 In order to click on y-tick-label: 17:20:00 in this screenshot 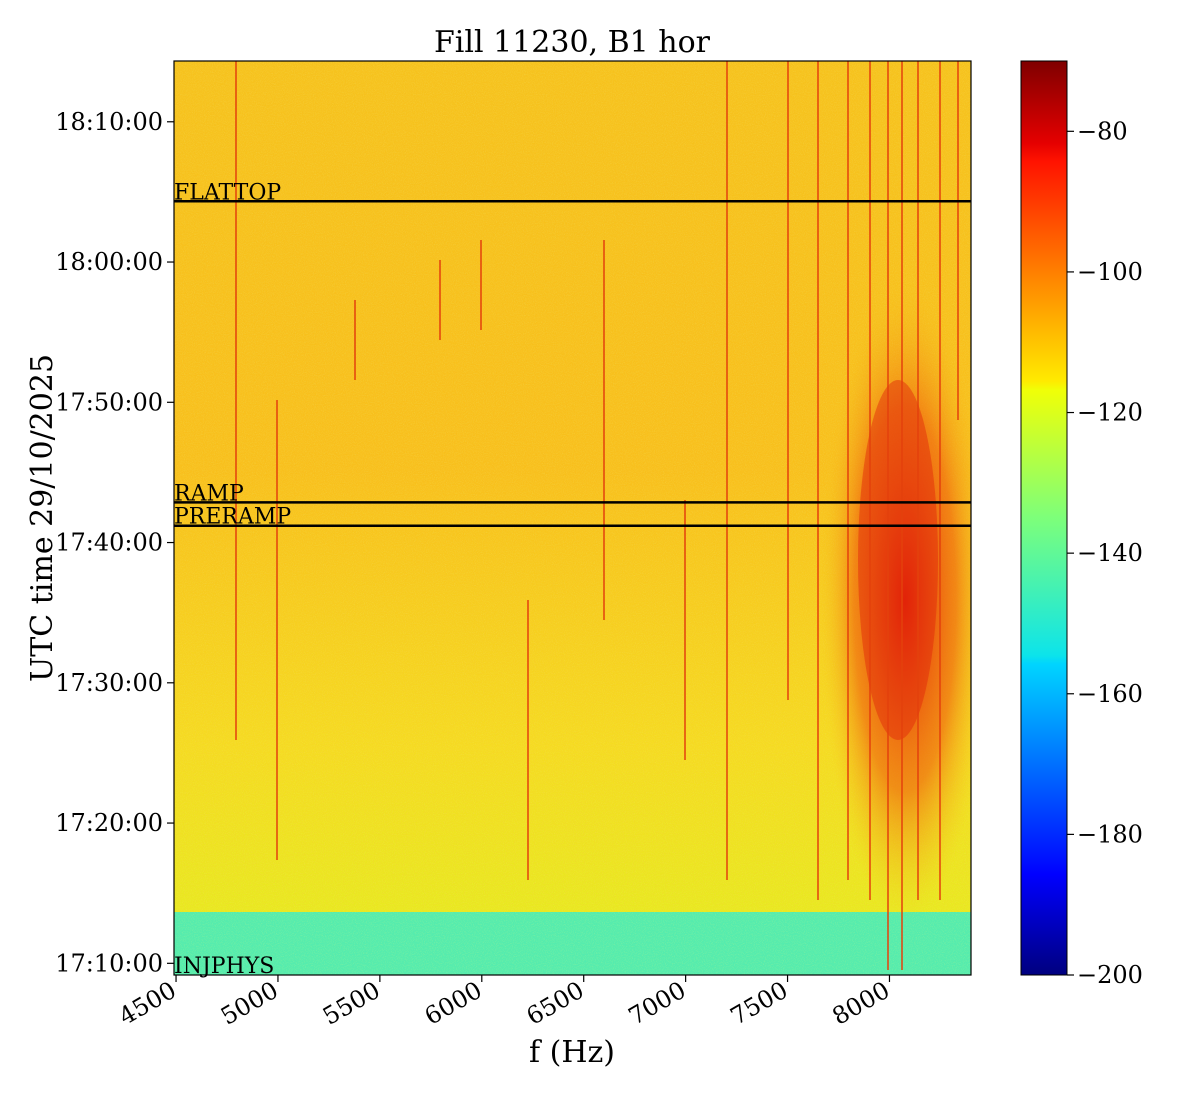, I will do `click(109, 823)`.